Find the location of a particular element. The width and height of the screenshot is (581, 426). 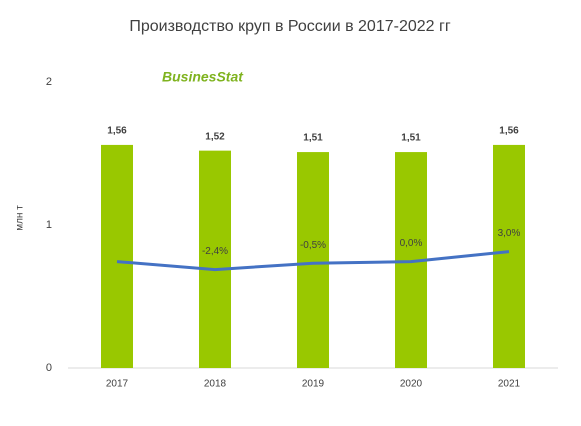

line-value-label: -2,4% is located at coordinates (215, 251).